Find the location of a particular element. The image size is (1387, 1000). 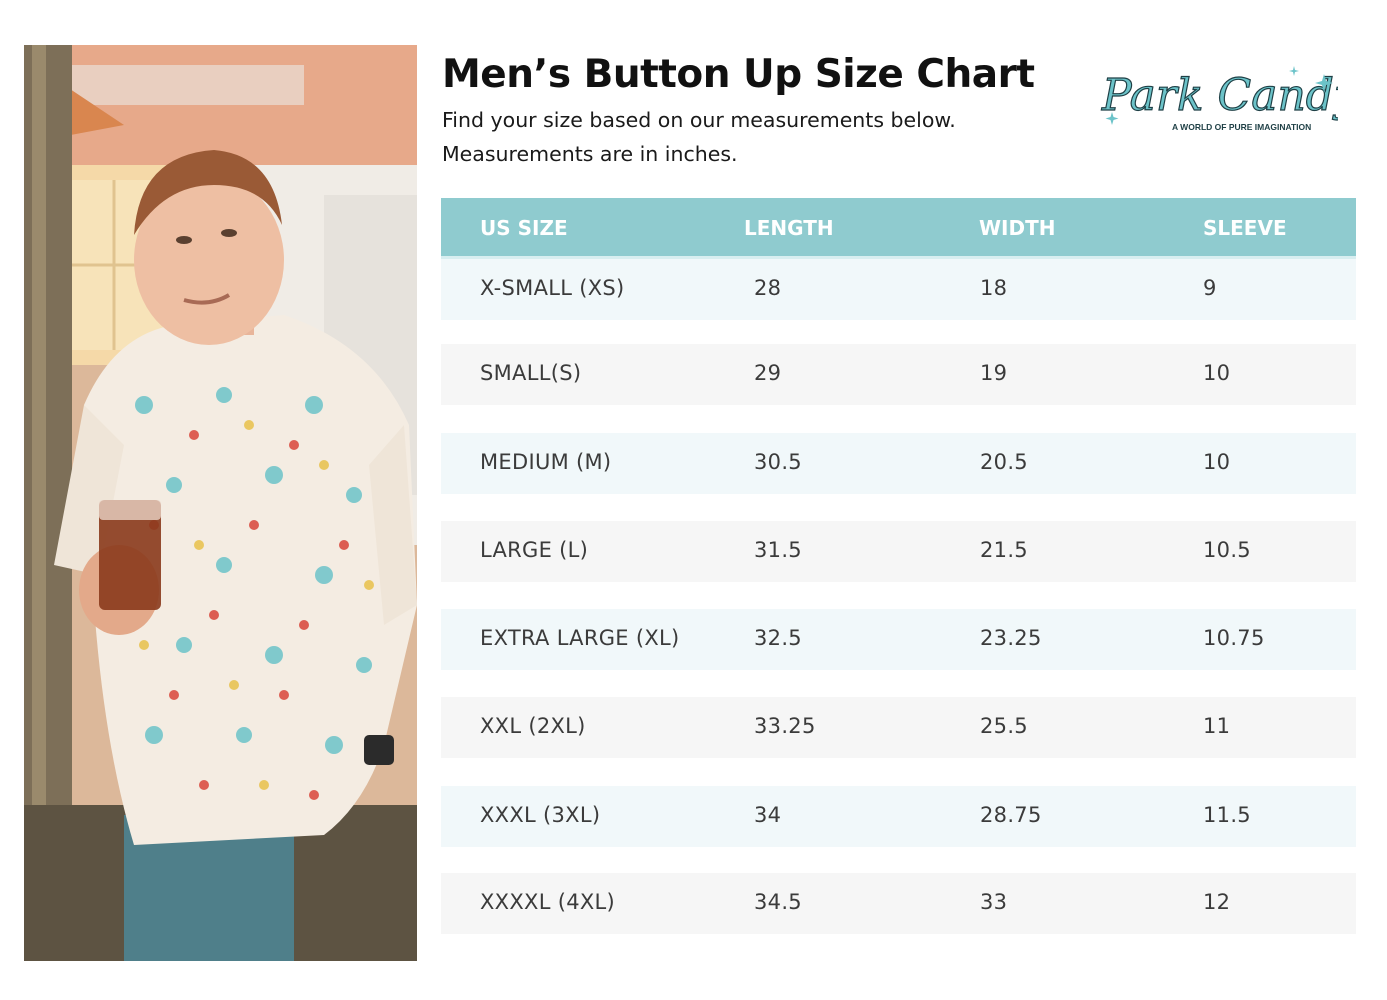

width-cell: 20.5 is located at coordinates (1004, 462).